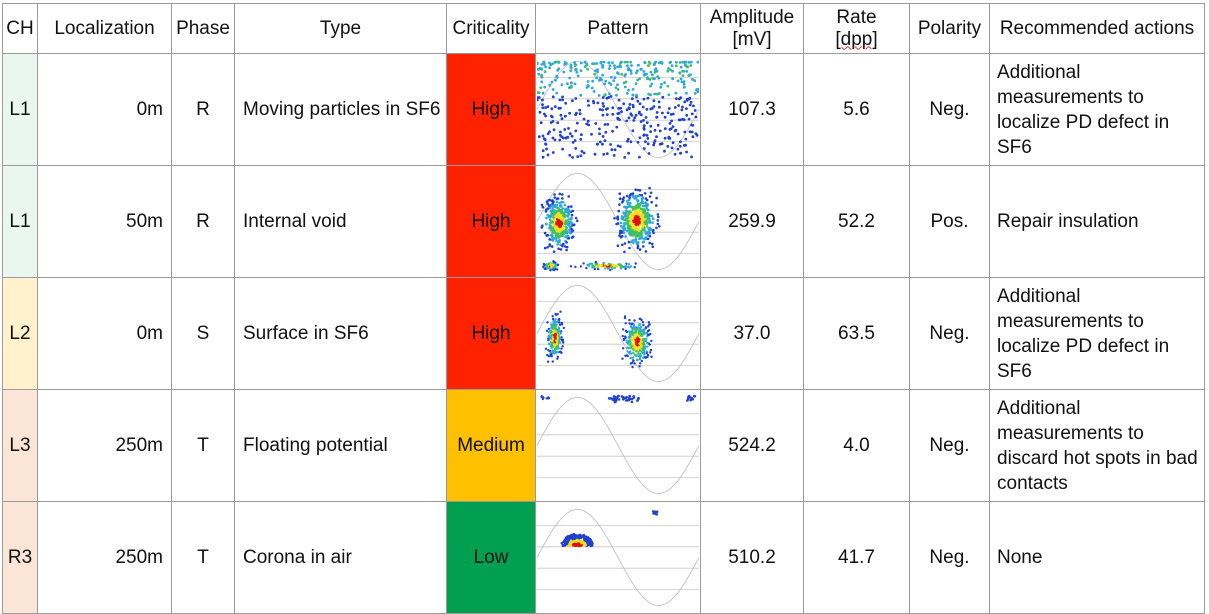 This screenshot has height=614, width=1209. Describe the element at coordinates (149, 109) in the screenshot. I see `localization-value: 0m` at that location.